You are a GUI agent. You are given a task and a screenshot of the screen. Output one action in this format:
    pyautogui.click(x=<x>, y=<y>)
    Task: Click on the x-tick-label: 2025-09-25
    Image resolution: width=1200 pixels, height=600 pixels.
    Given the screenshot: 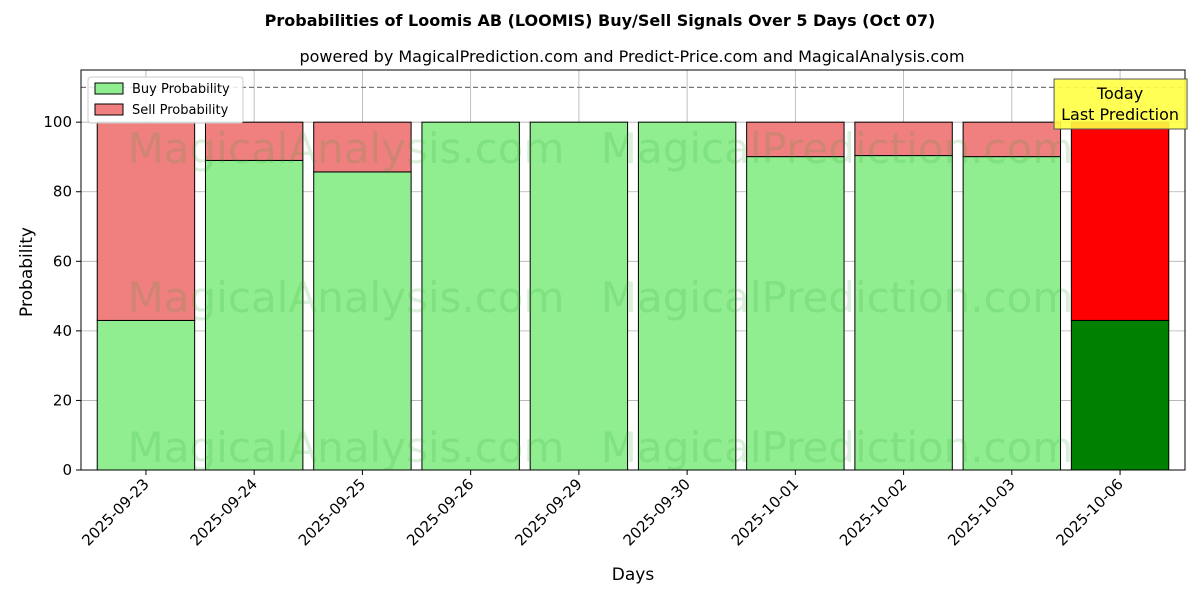 What is the action you would take?
    pyautogui.click(x=332, y=512)
    